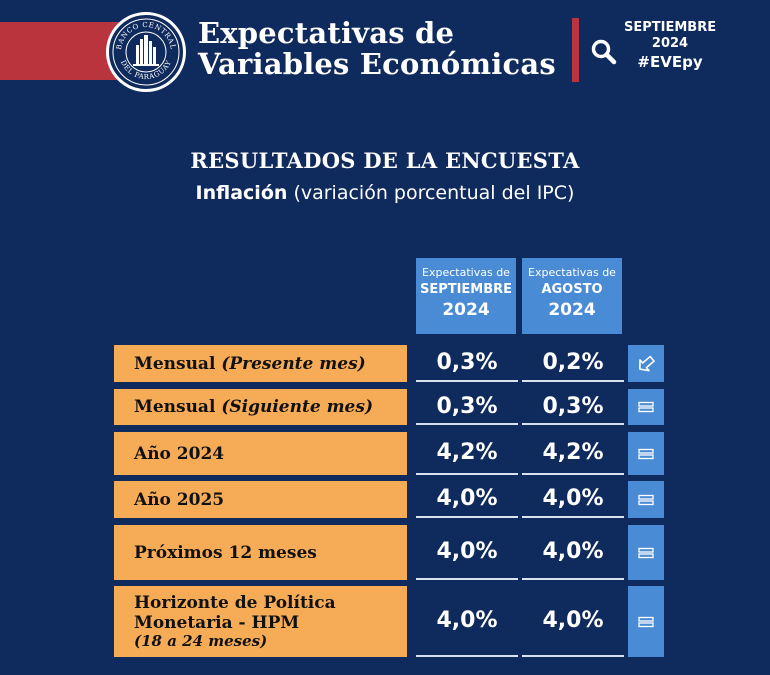  What do you see at coordinates (385, 160) in the screenshot?
I see `section-title: RESULTADOS DE LA ENCUESTA` at bounding box center [385, 160].